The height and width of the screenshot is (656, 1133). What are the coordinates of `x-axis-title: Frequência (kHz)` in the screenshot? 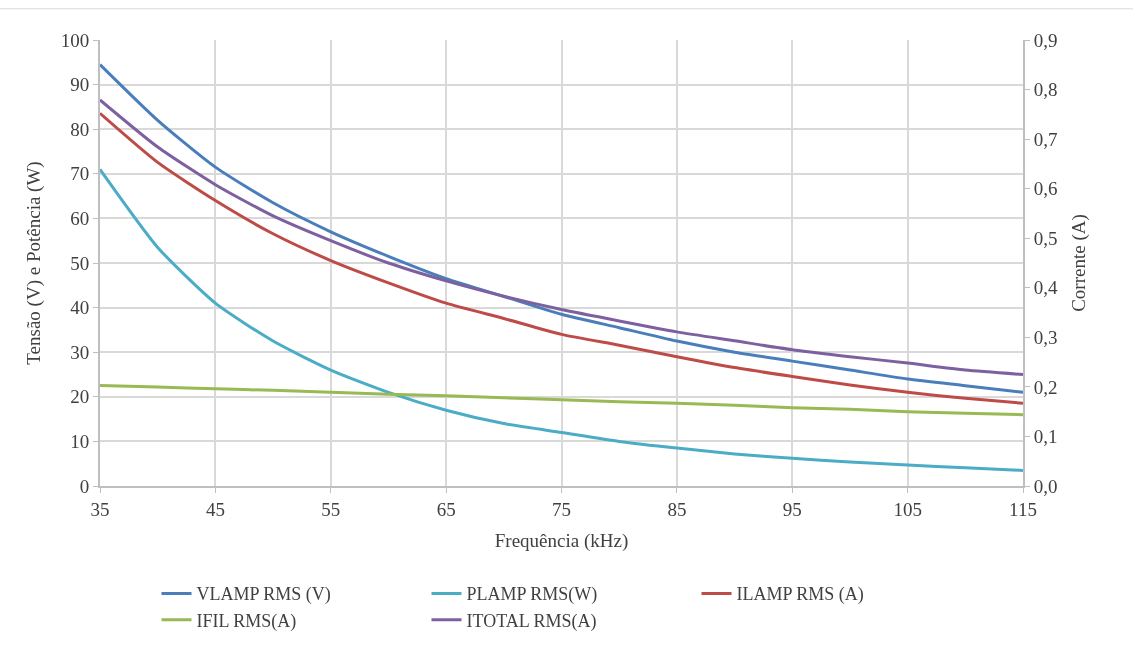 It's located at (561, 541).